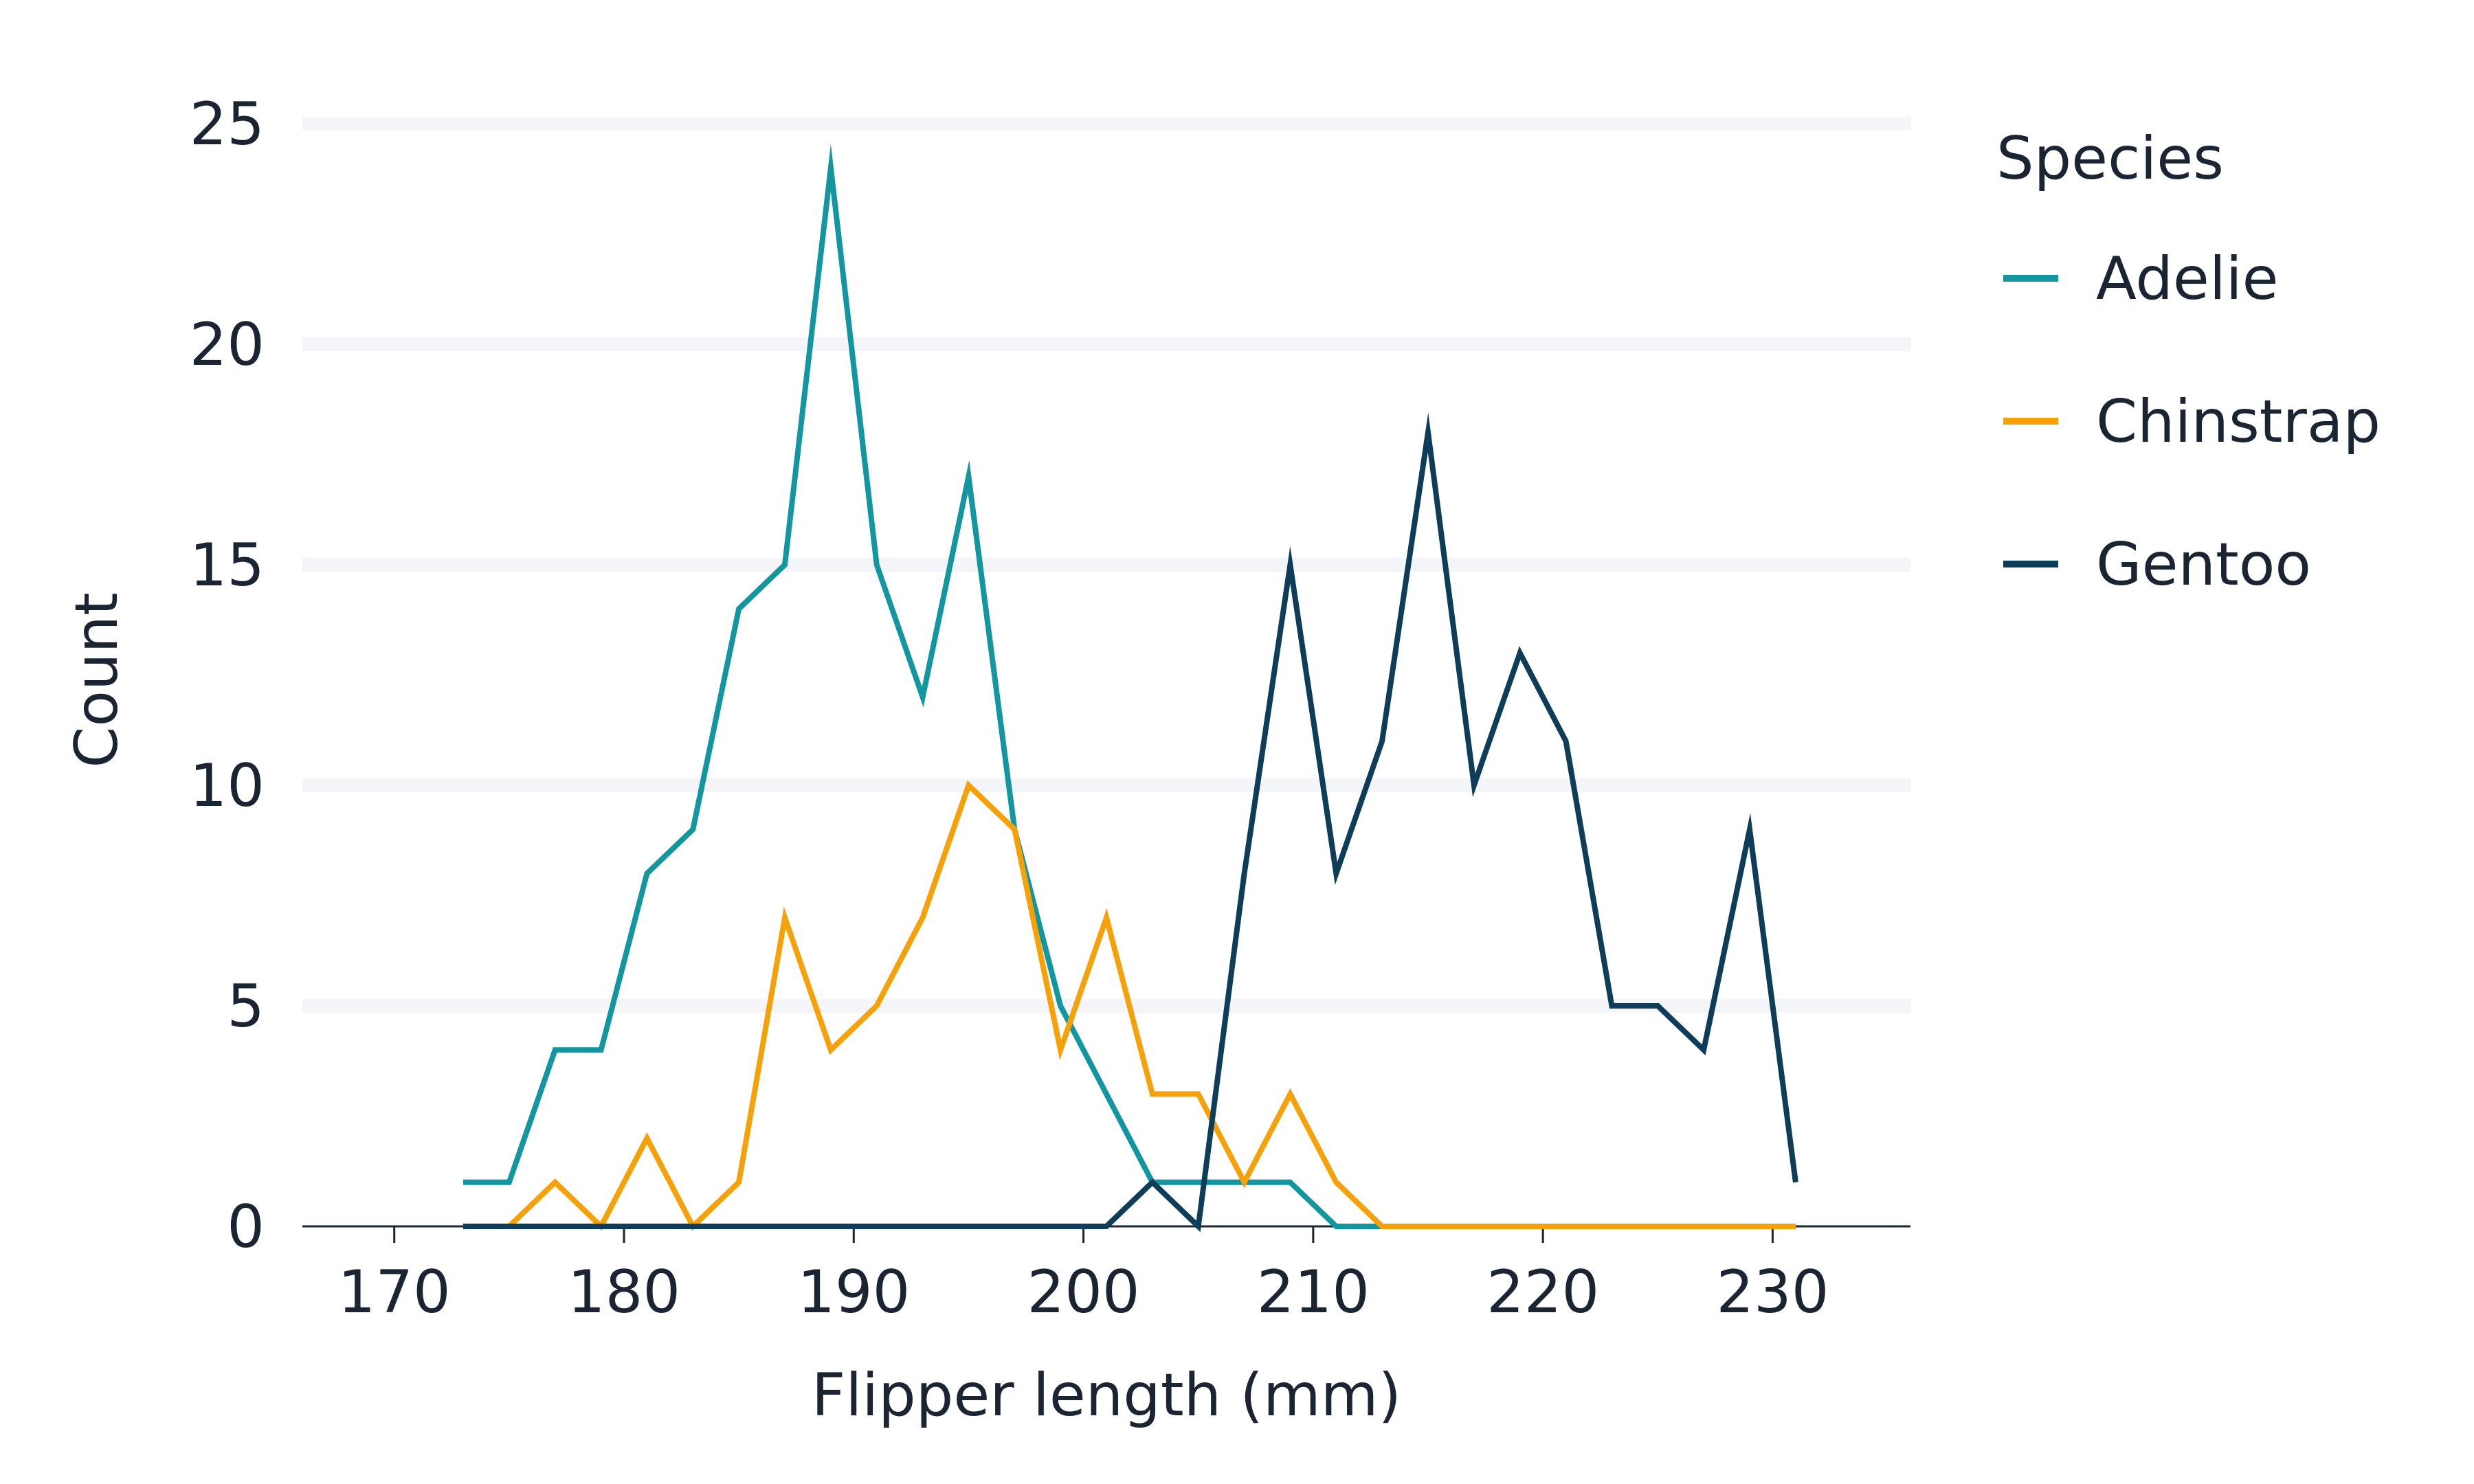 The height and width of the screenshot is (1484, 2474). What do you see at coordinates (246, 1006) in the screenshot?
I see `y-tick-label-5: 5` at bounding box center [246, 1006].